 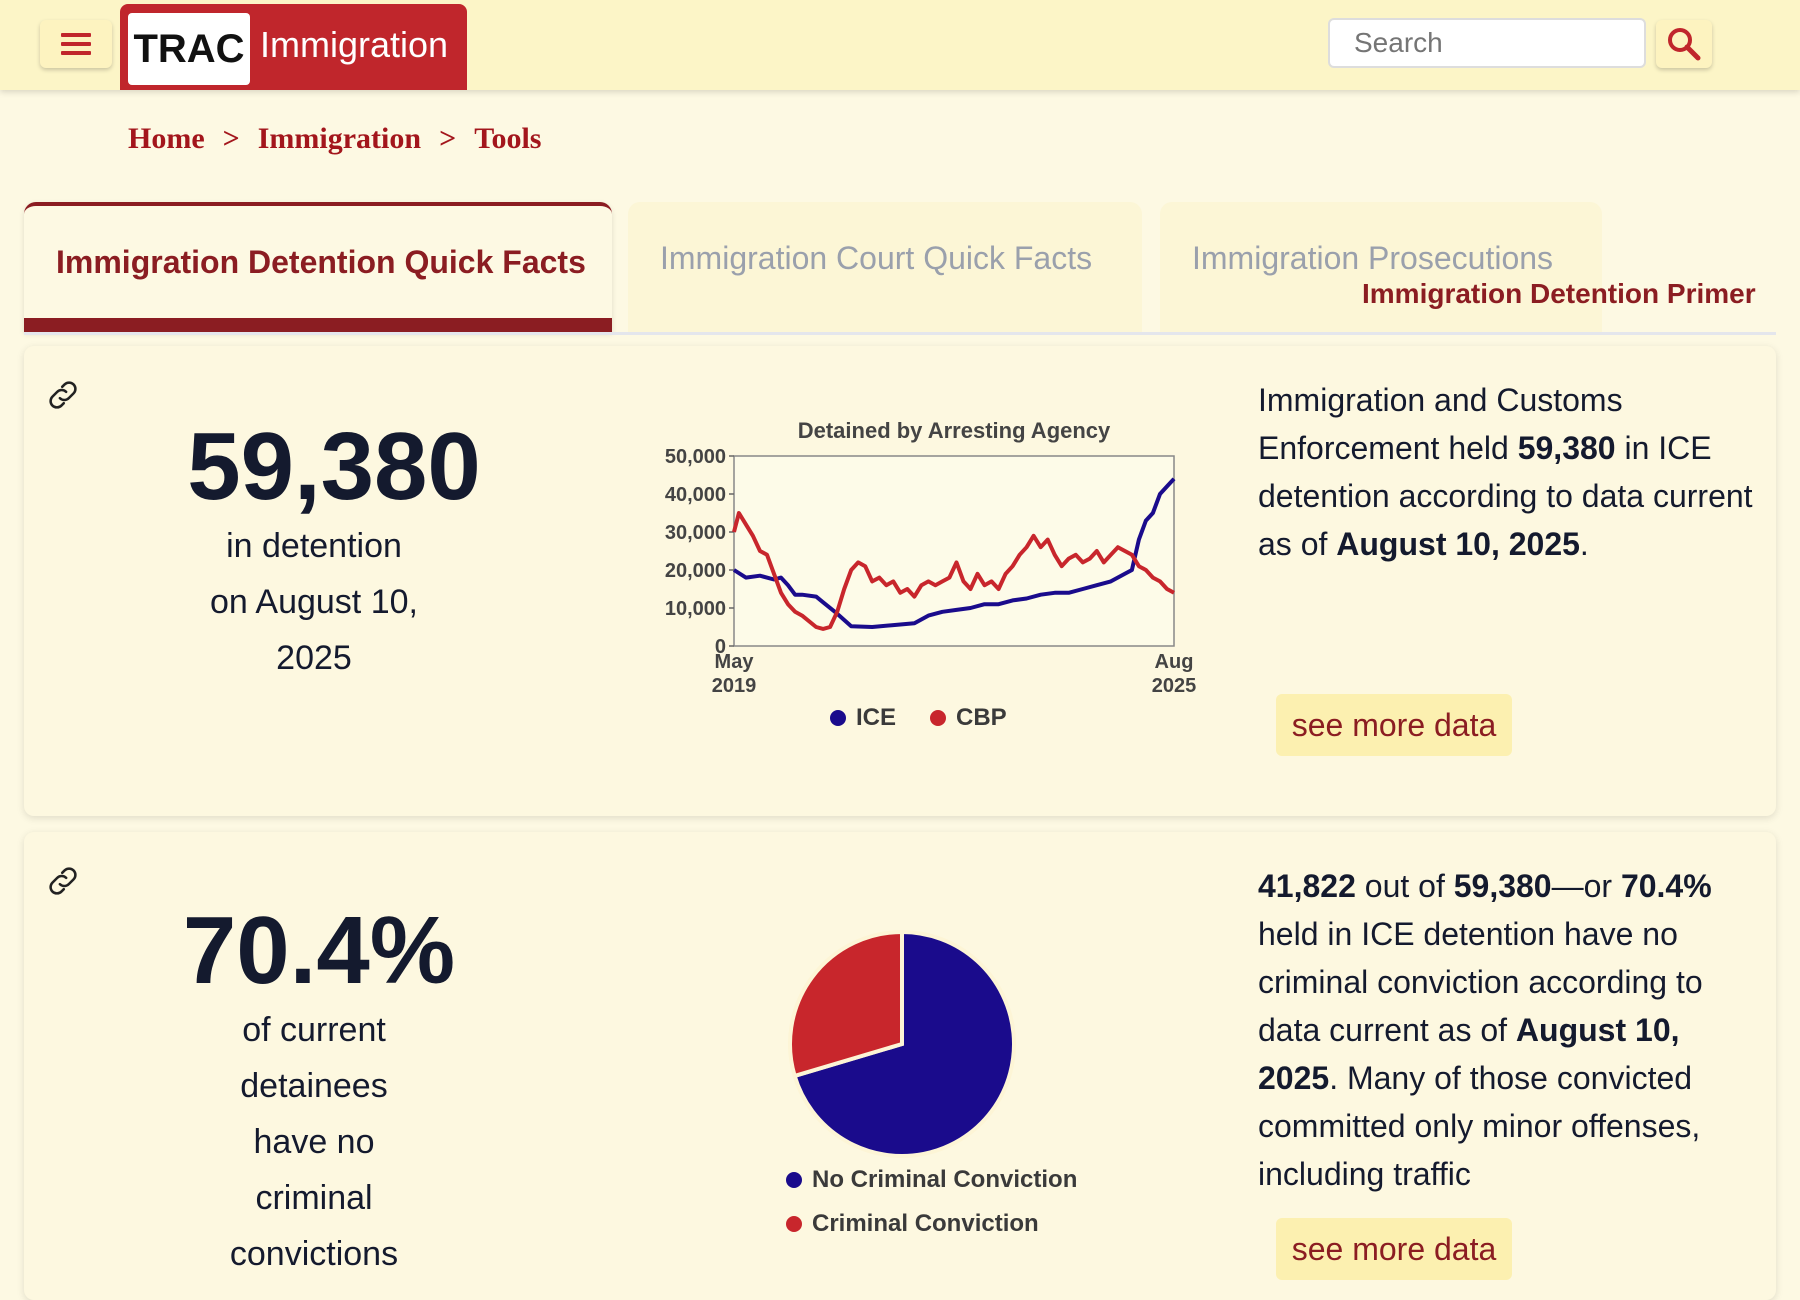 What do you see at coordinates (981, 717) in the screenshot?
I see `legend-cbp: CBP` at bounding box center [981, 717].